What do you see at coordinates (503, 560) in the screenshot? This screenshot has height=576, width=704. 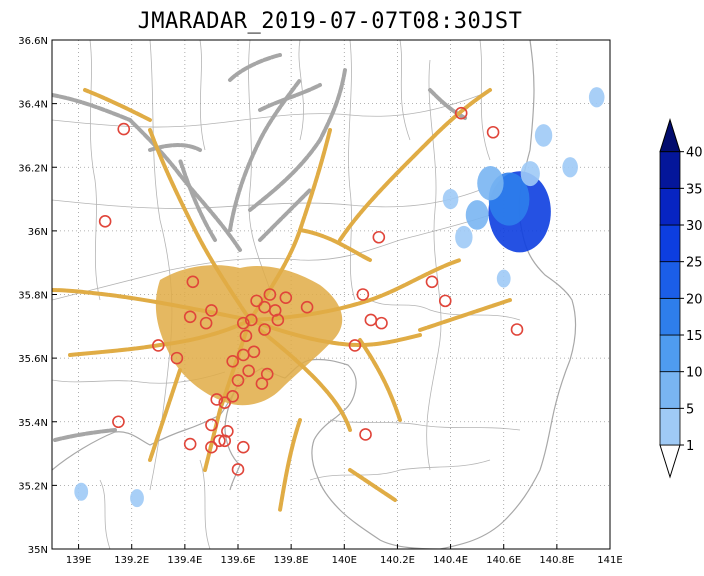 I see `lon-tick-label: 140.6E` at bounding box center [503, 560].